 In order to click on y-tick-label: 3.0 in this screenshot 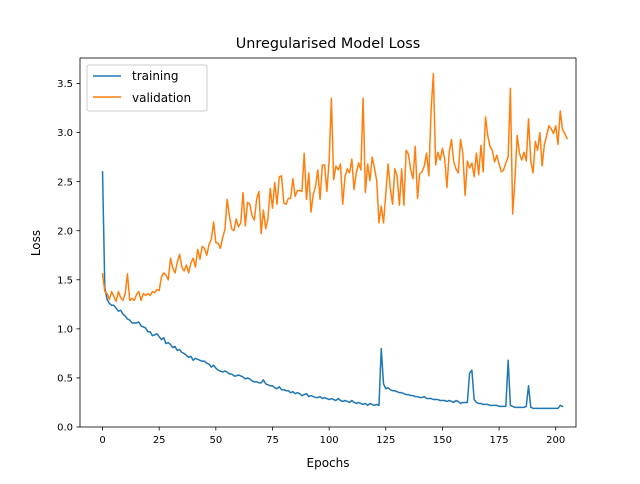, I will do `click(65, 133)`.